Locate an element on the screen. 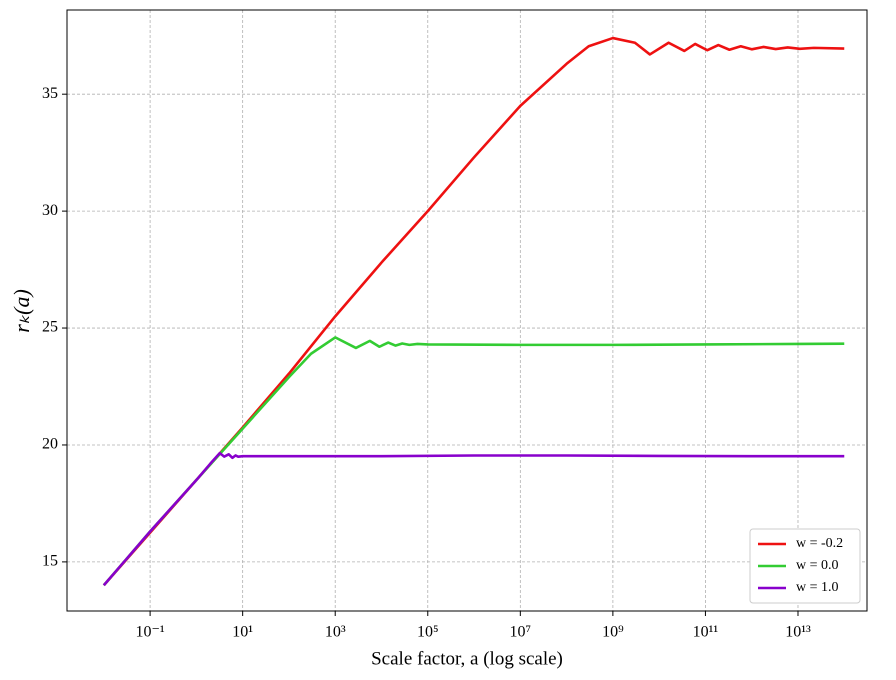  x-tick-label: 10¹¹ is located at coordinates (706, 632).